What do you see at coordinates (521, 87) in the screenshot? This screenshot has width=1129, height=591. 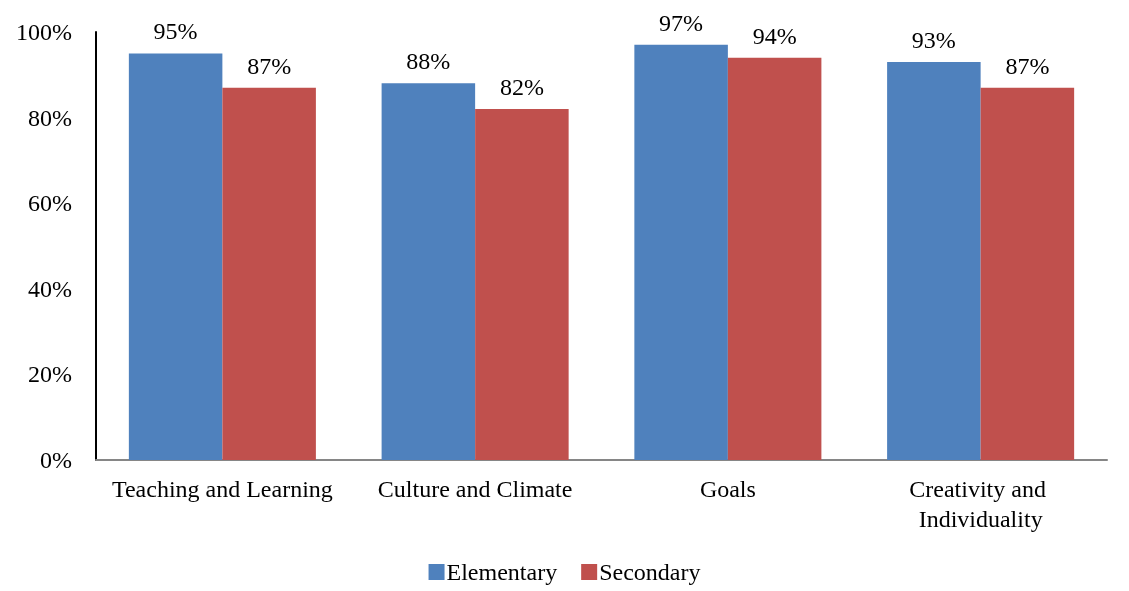 I see `data-label: 82%` at bounding box center [521, 87].